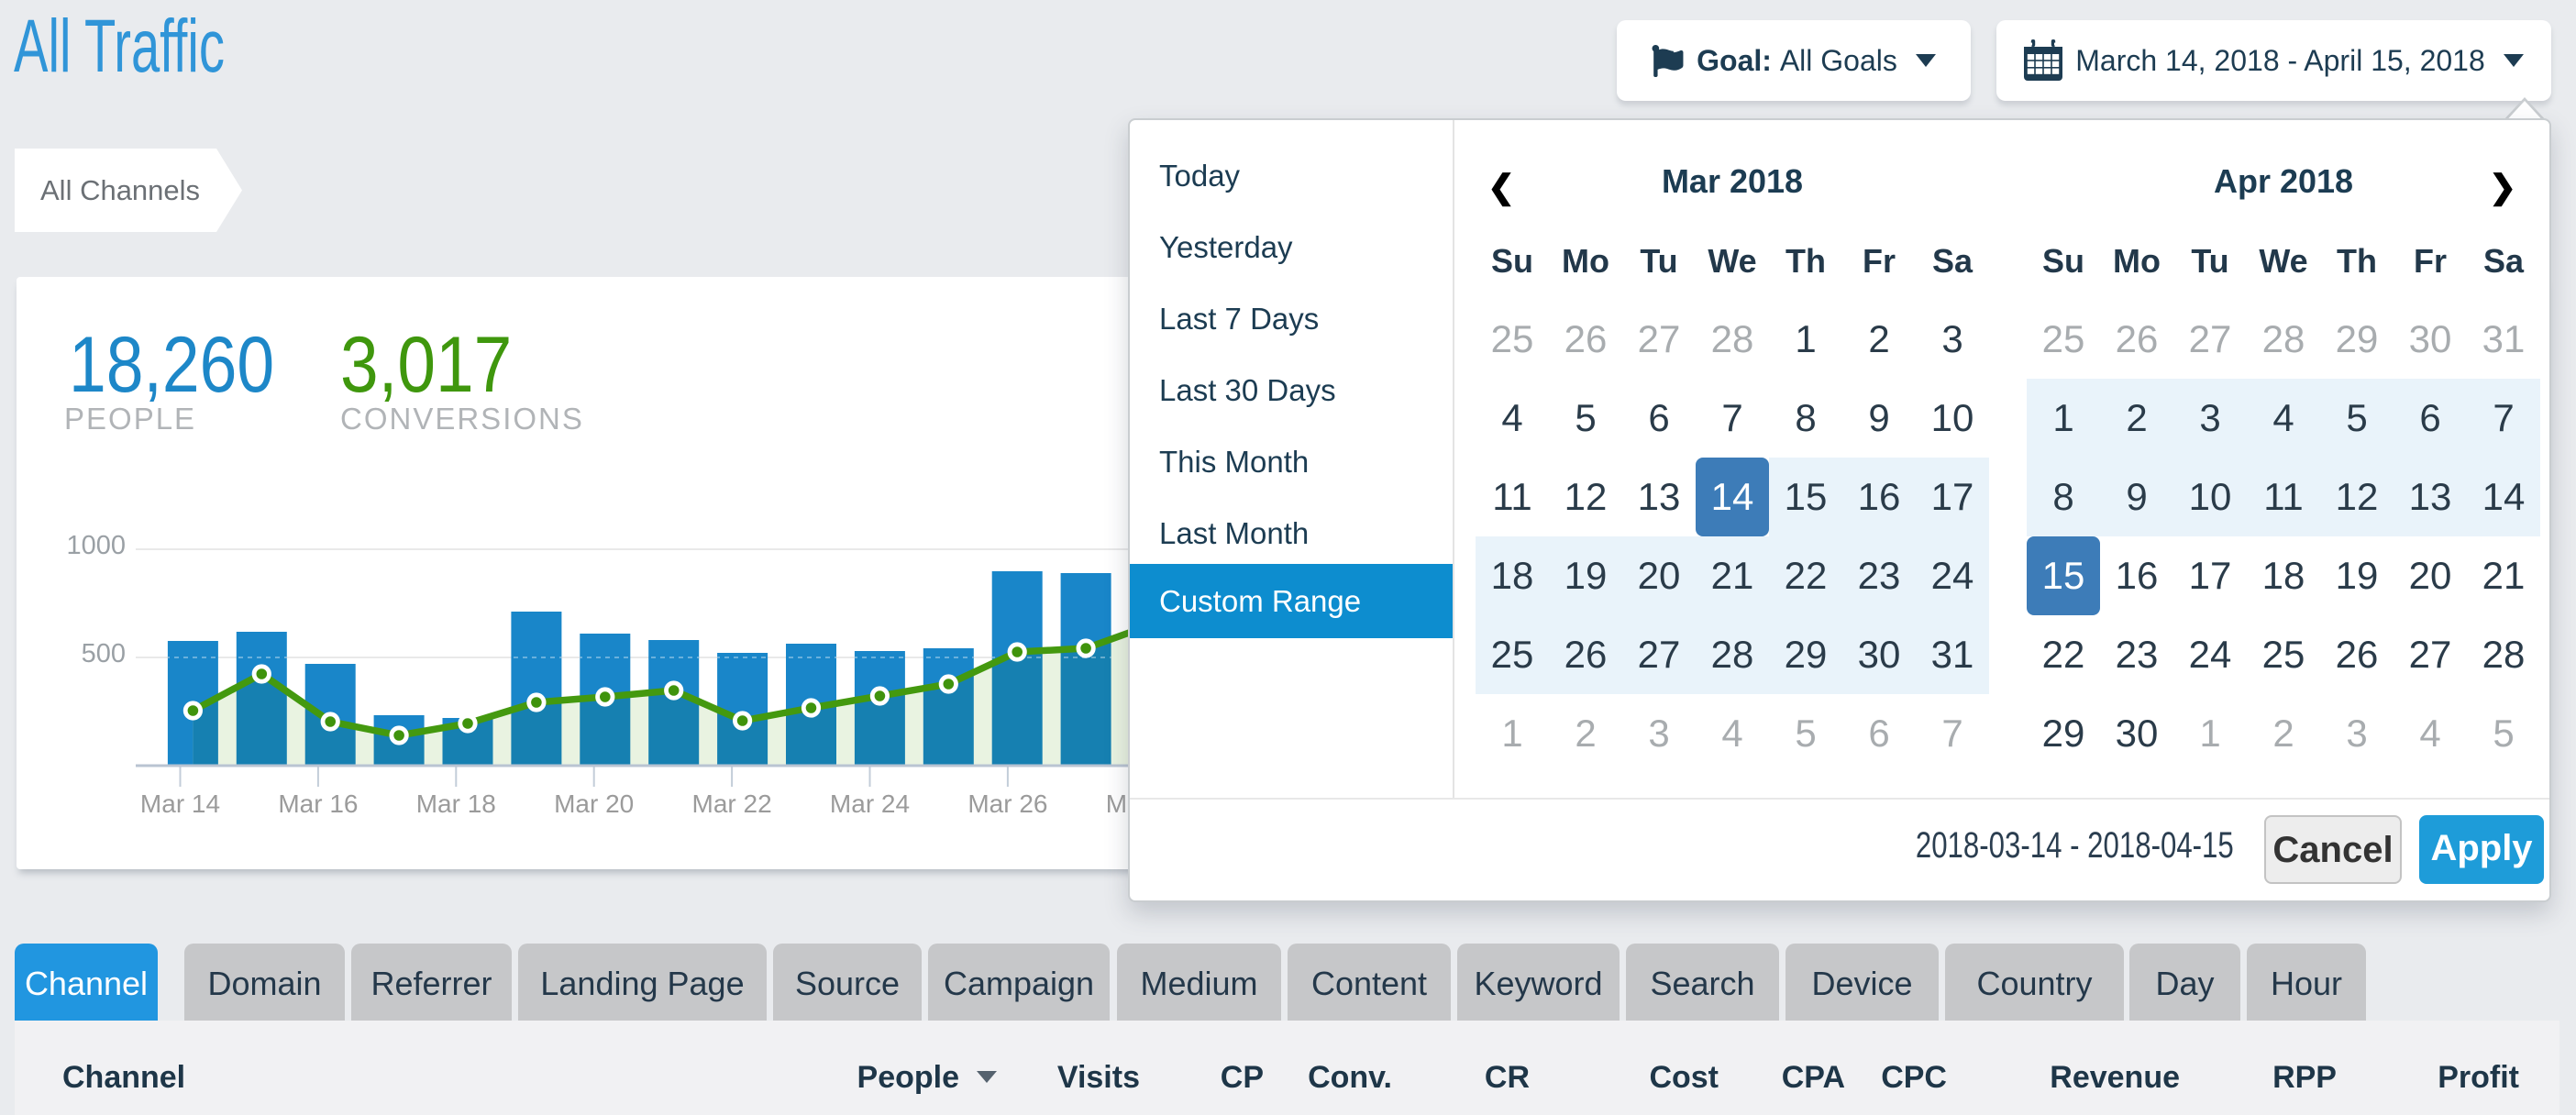 The width and height of the screenshot is (2576, 1115). Describe the element at coordinates (318, 803) in the screenshot. I see `svg-text: Mar 16` at that location.